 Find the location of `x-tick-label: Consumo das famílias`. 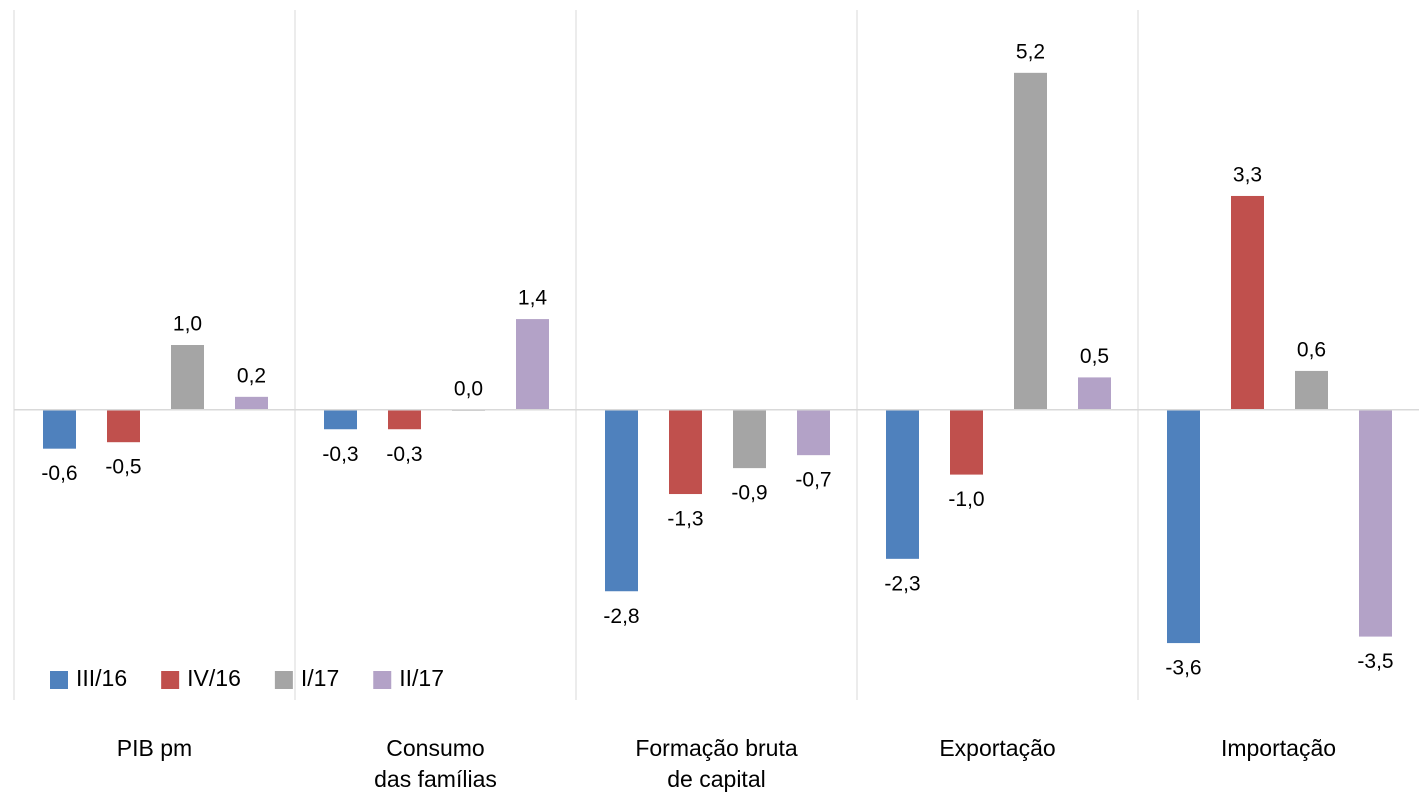

x-tick-label: Consumo das famílias is located at coordinates (435, 763).